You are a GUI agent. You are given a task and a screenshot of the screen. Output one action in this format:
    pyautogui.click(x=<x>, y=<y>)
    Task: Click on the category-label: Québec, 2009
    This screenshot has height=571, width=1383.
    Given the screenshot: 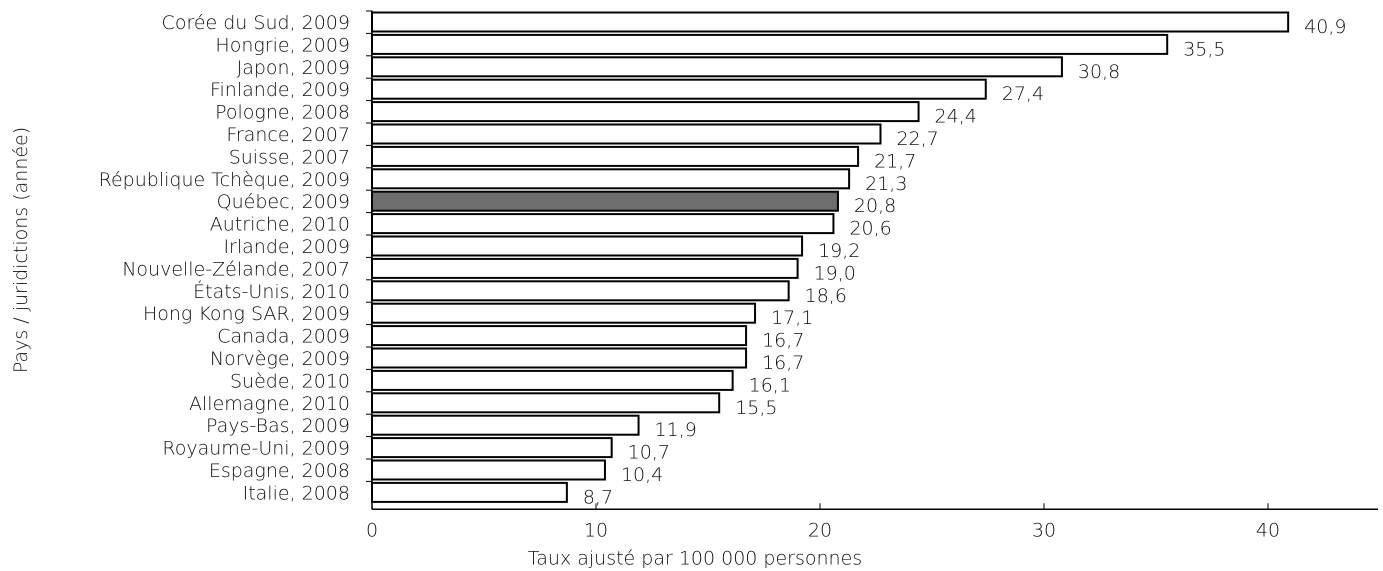 What is the action you would take?
    pyautogui.click(x=283, y=202)
    